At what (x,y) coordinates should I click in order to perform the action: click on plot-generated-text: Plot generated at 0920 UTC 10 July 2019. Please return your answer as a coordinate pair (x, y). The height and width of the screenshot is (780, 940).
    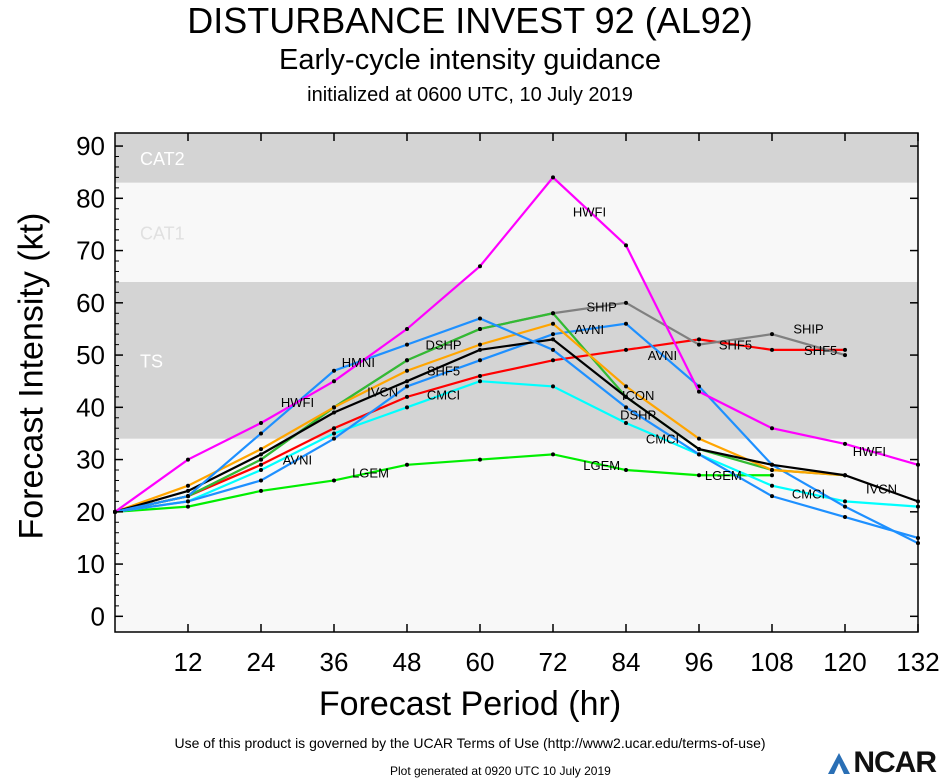
    Looking at the image, I should click on (500, 771).